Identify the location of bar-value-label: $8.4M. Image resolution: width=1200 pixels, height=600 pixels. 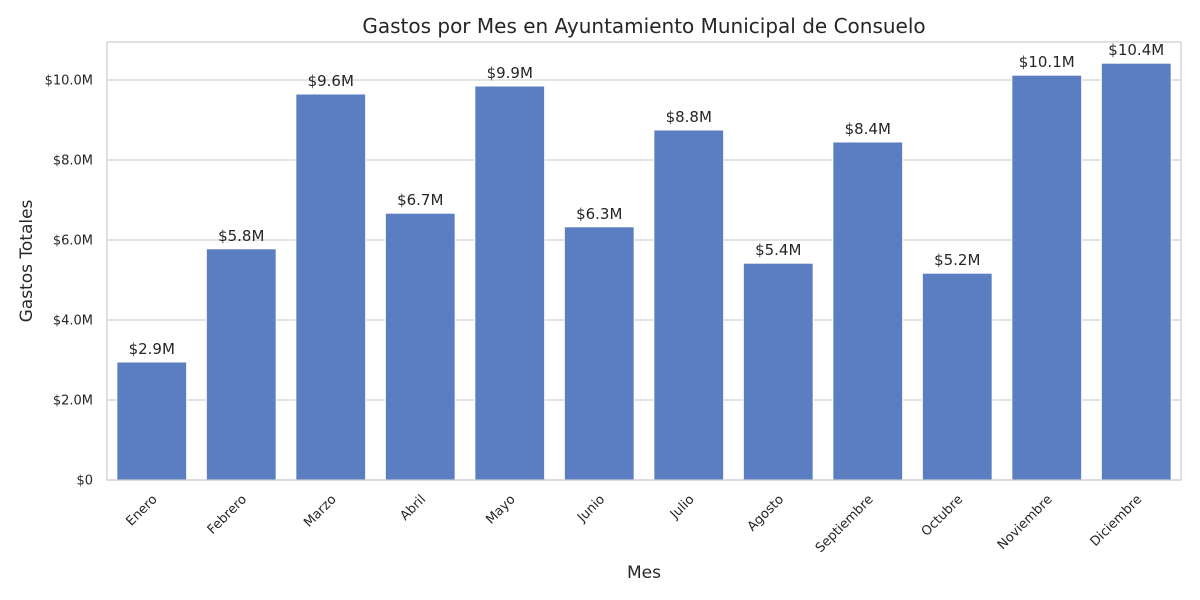
(868, 129).